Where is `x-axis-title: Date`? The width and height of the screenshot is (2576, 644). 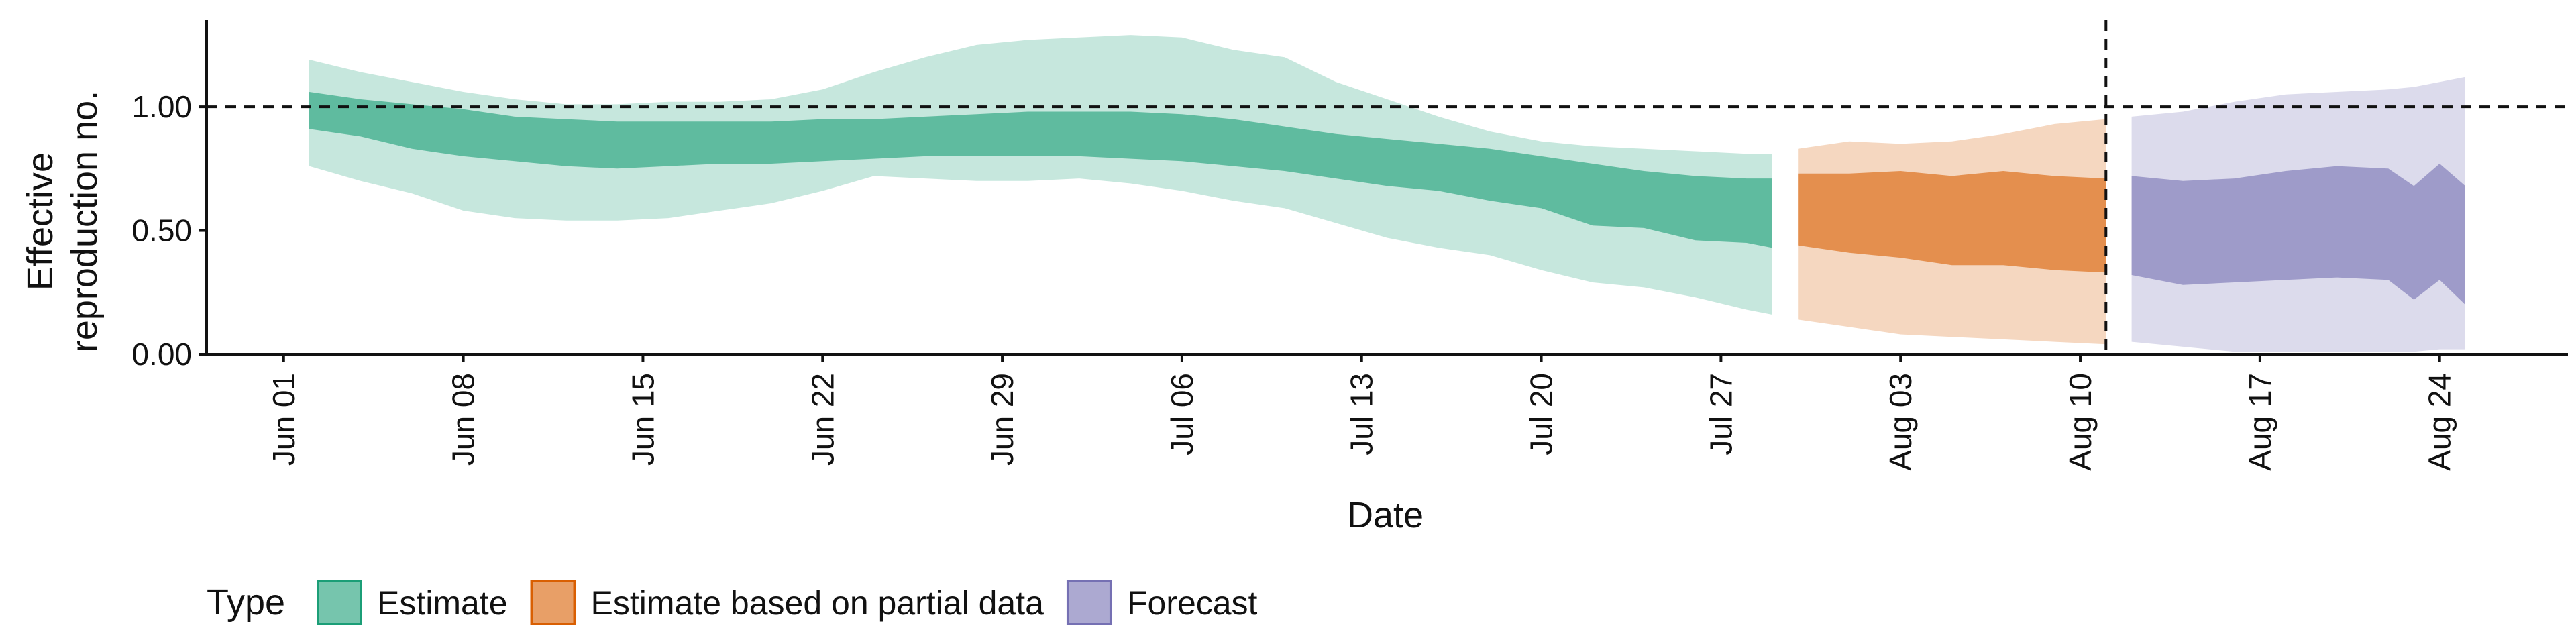 x-axis-title: Date is located at coordinates (1385, 515).